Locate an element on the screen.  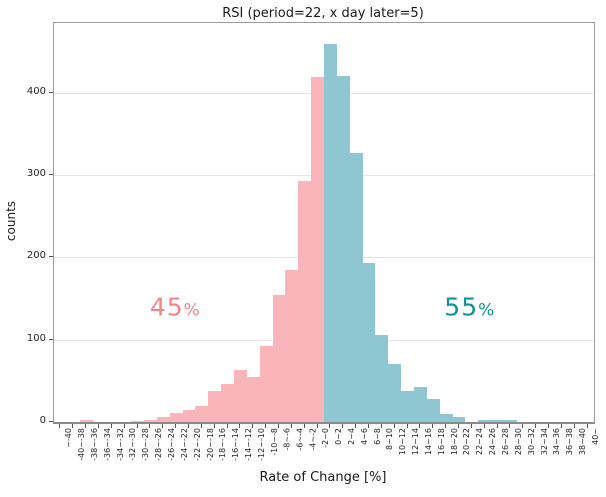
xtick-mark-10~12 is located at coordinates (394, 426).